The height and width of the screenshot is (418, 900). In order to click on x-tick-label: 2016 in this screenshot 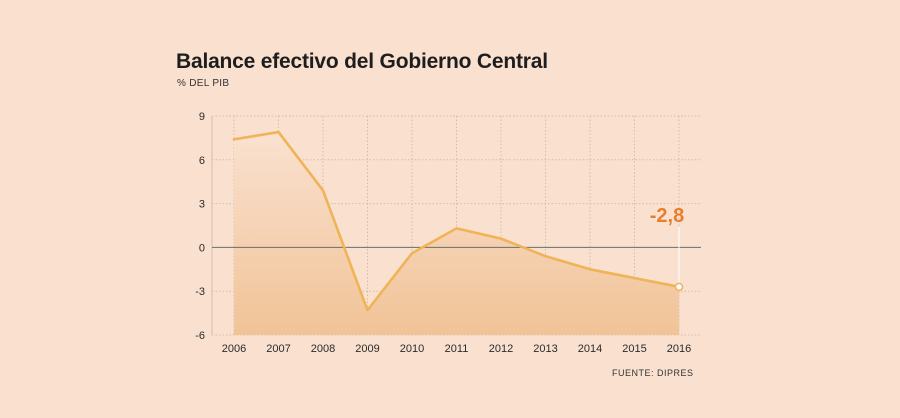, I will do `click(679, 349)`.